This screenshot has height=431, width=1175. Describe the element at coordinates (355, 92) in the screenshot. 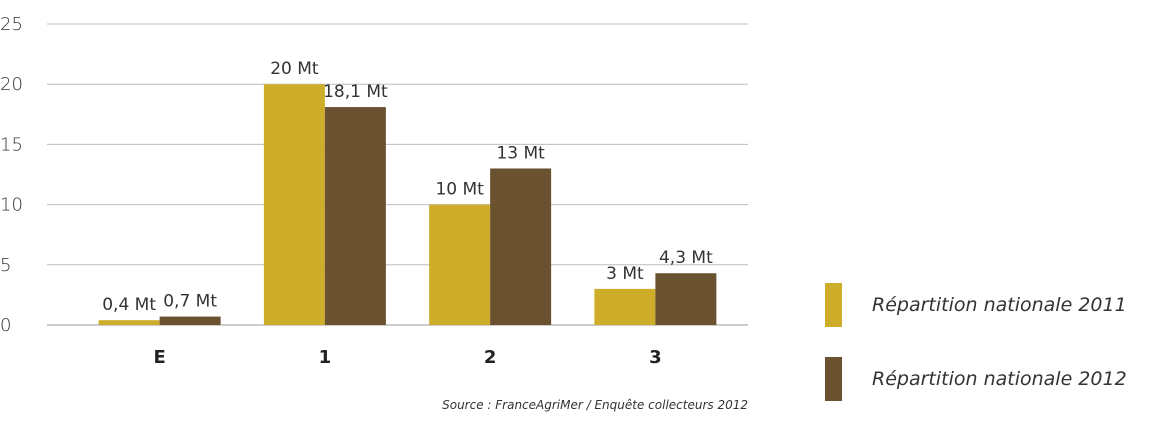

I see `data-label: 18,1 Mt` at that location.